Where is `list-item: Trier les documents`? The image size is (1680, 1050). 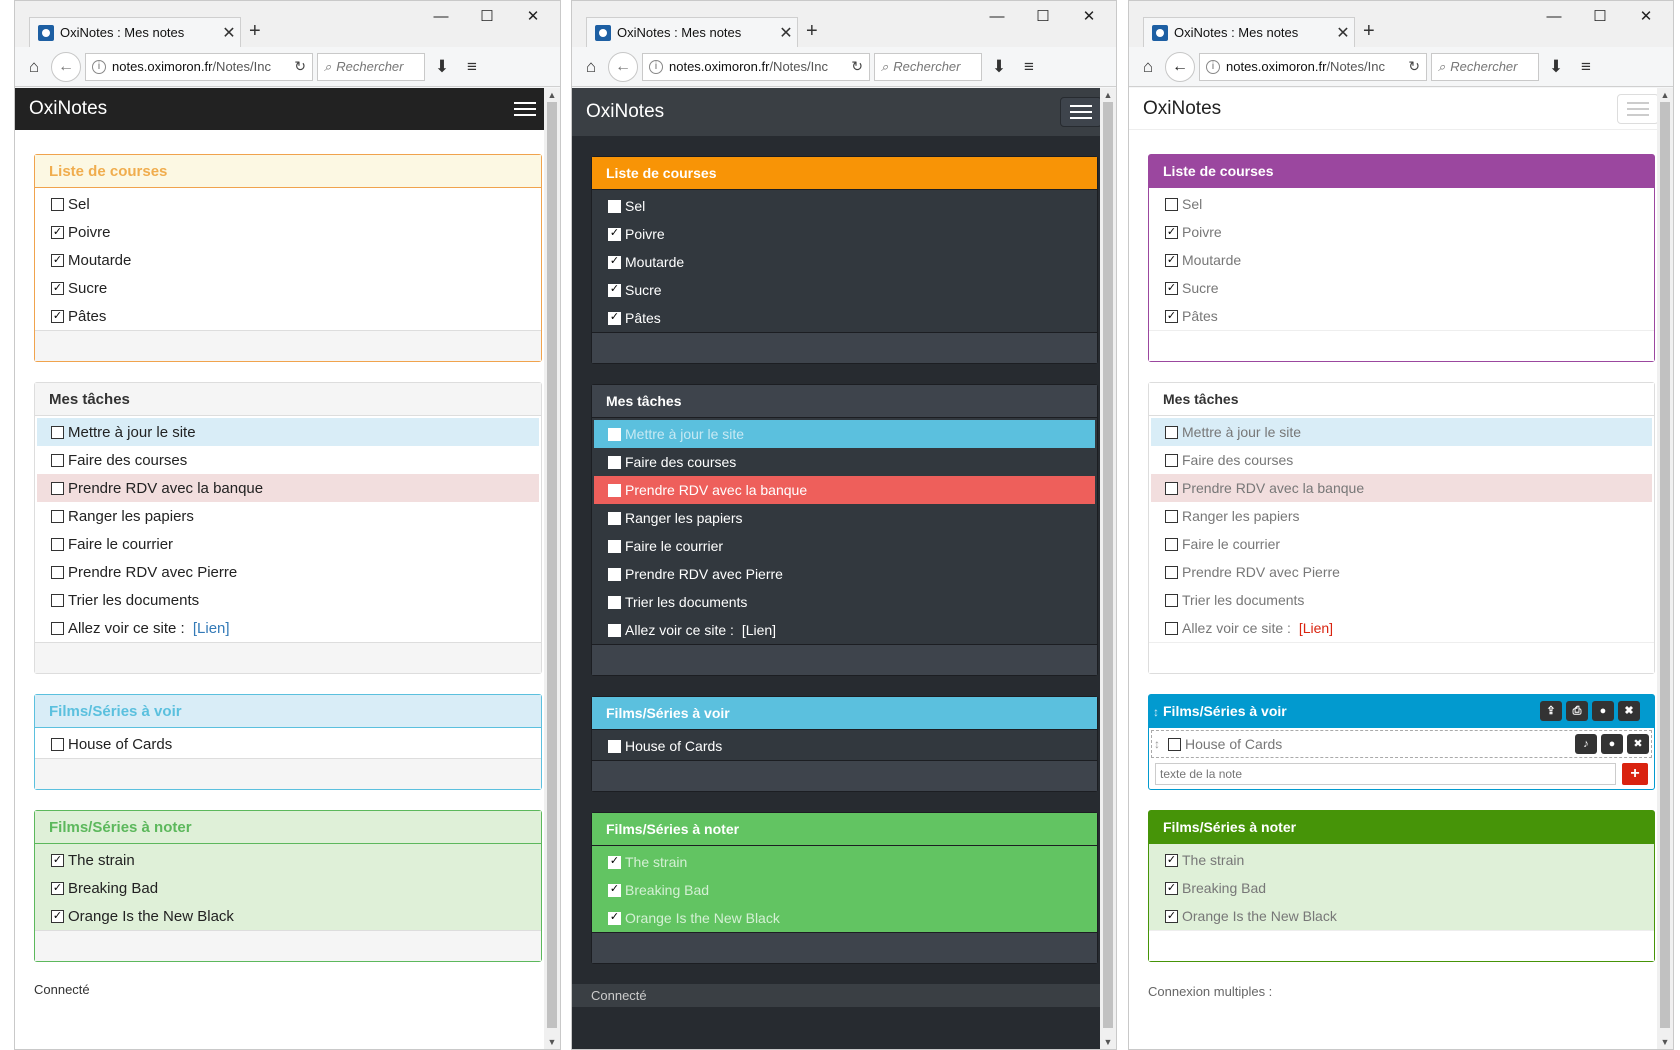
list-item: Trier les documents is located at coordinates (844, 602).